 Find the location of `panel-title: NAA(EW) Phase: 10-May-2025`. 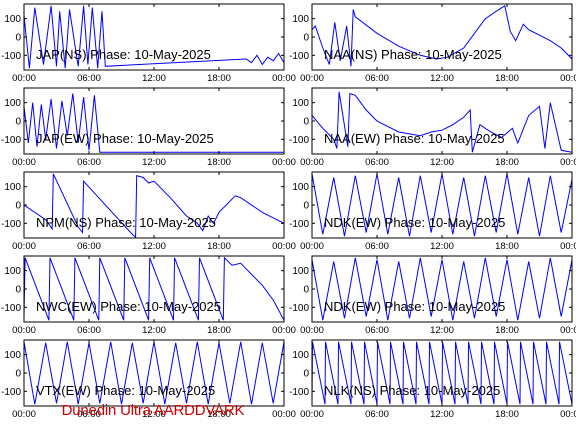

panel-title: NAA(EW) Phase: 10-May-2025 is located at coordinates (414, 138).